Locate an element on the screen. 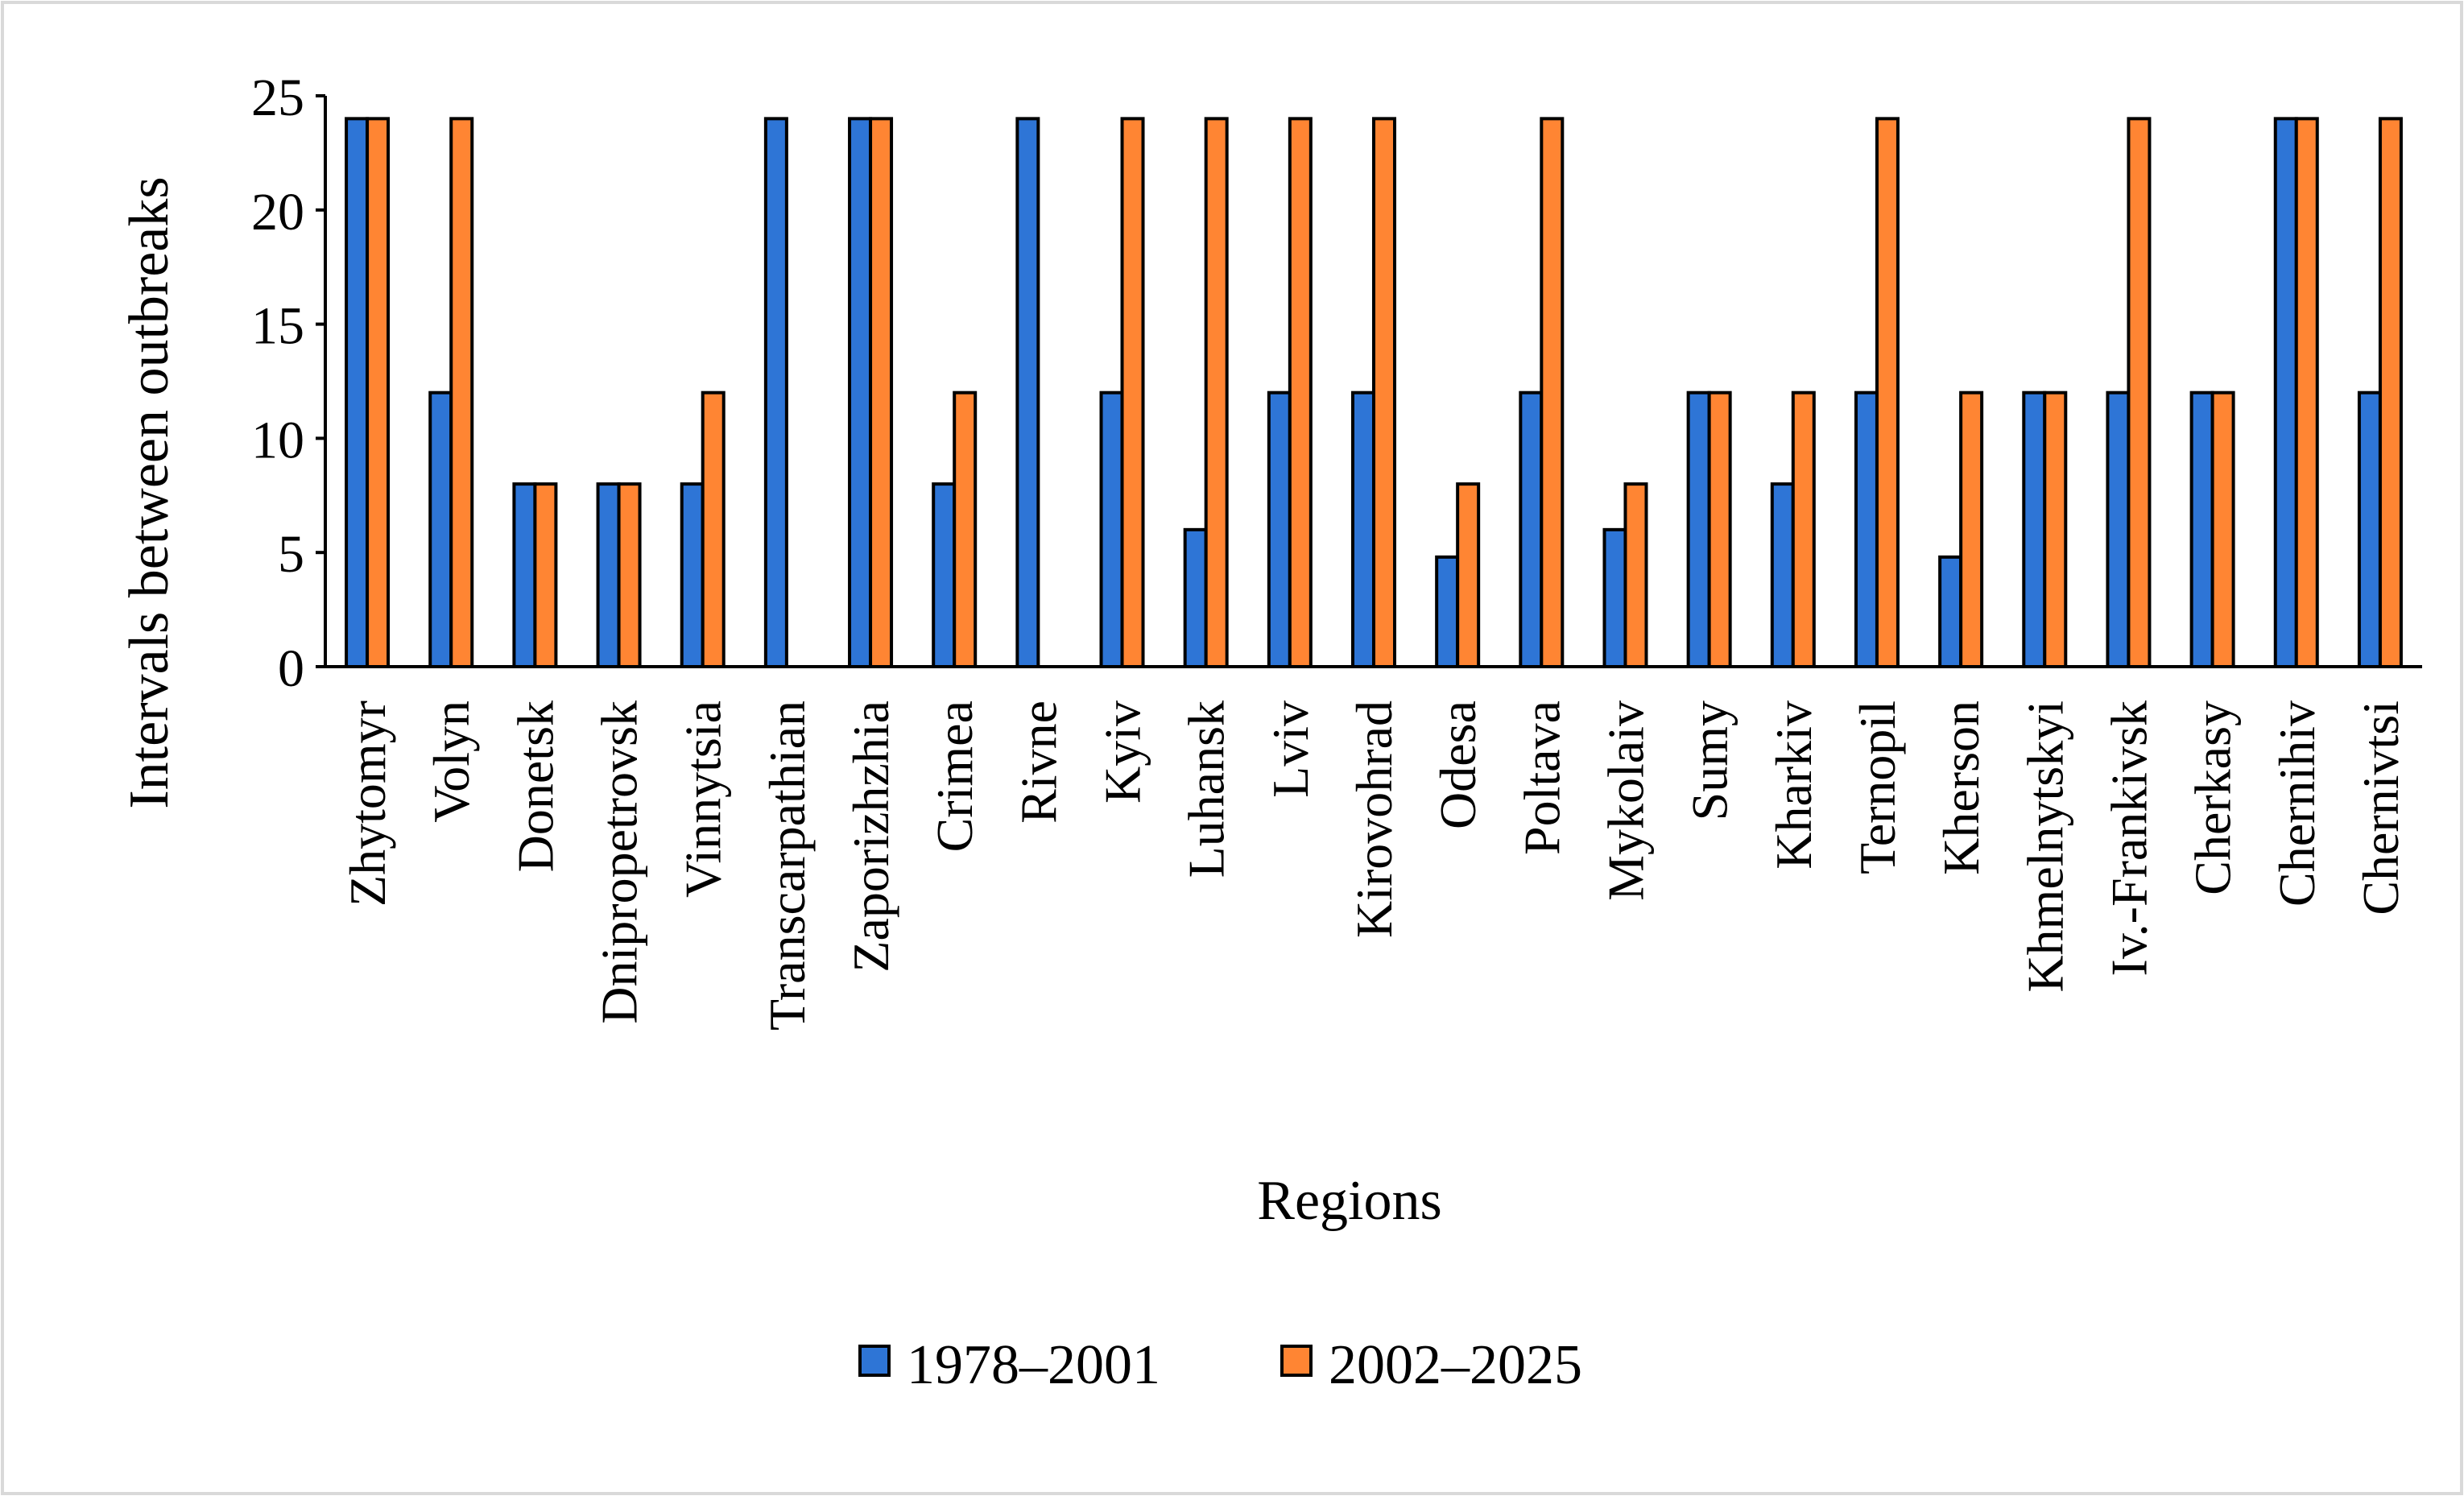 The image size is (2464, 1500). bar-series1-transcarpathian is located at coordinates (775, 393).